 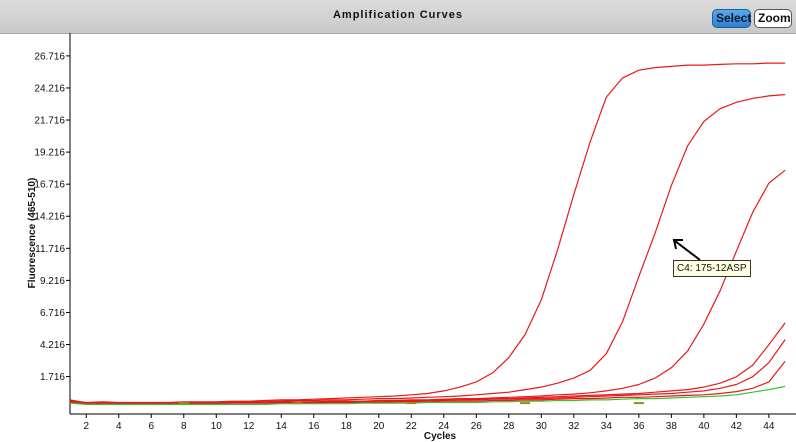 What do you see at coordinates (574, 426) in the screenshot?
I see `x-tick-label: 32` at bounding box center [574, 426].